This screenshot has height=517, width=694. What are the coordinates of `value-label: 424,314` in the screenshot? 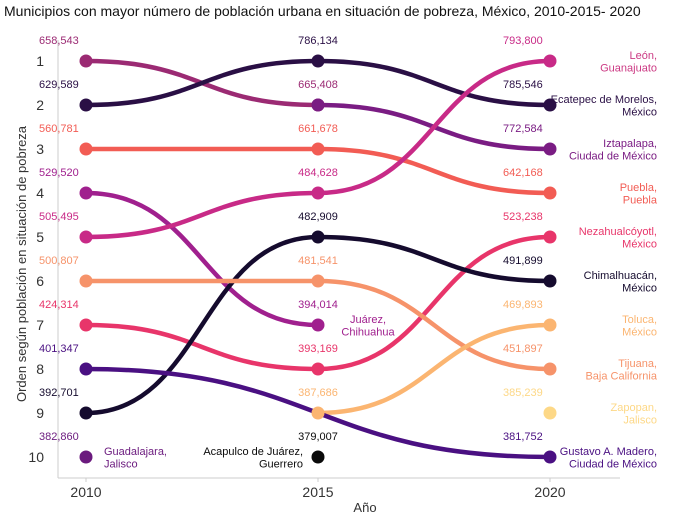 It's located at (59, 305).